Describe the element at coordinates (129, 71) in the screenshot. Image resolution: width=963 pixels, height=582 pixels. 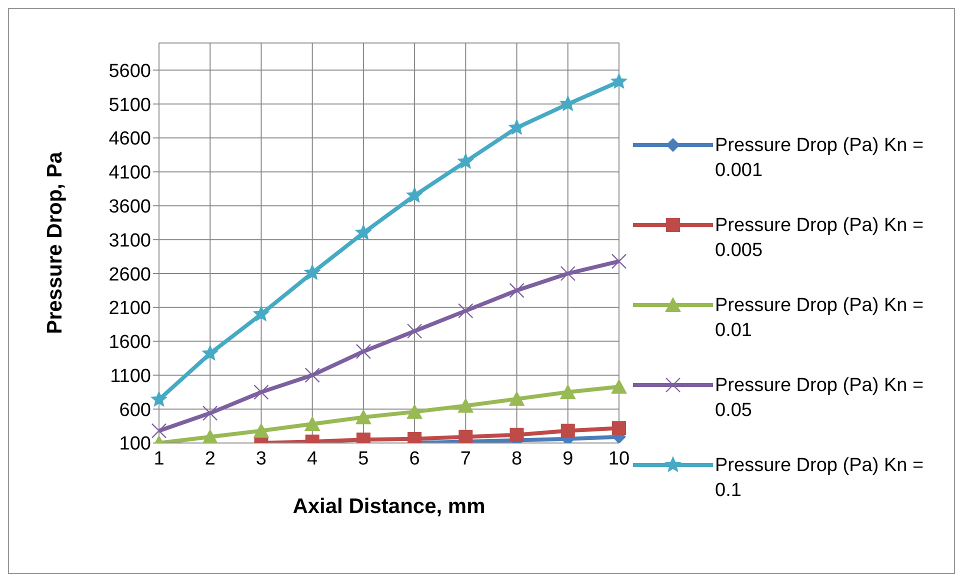
I see `y-tick-label: 5600` at that location.